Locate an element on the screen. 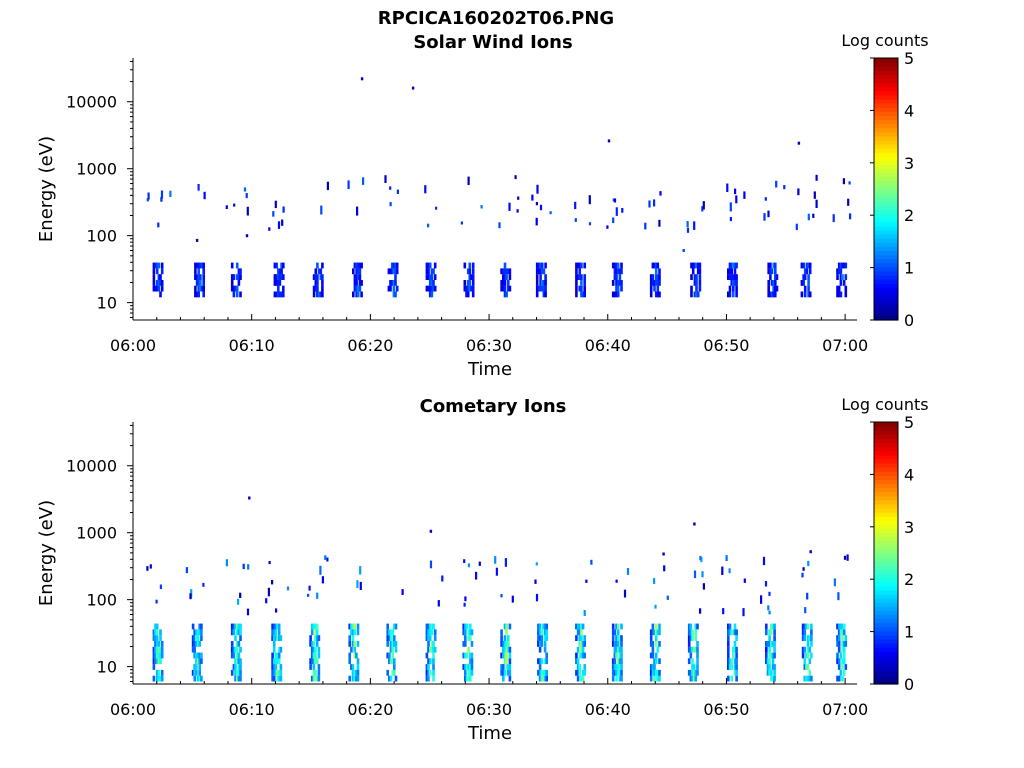  colorbar-tick-label: 4 is located at coordinates (909, 474).